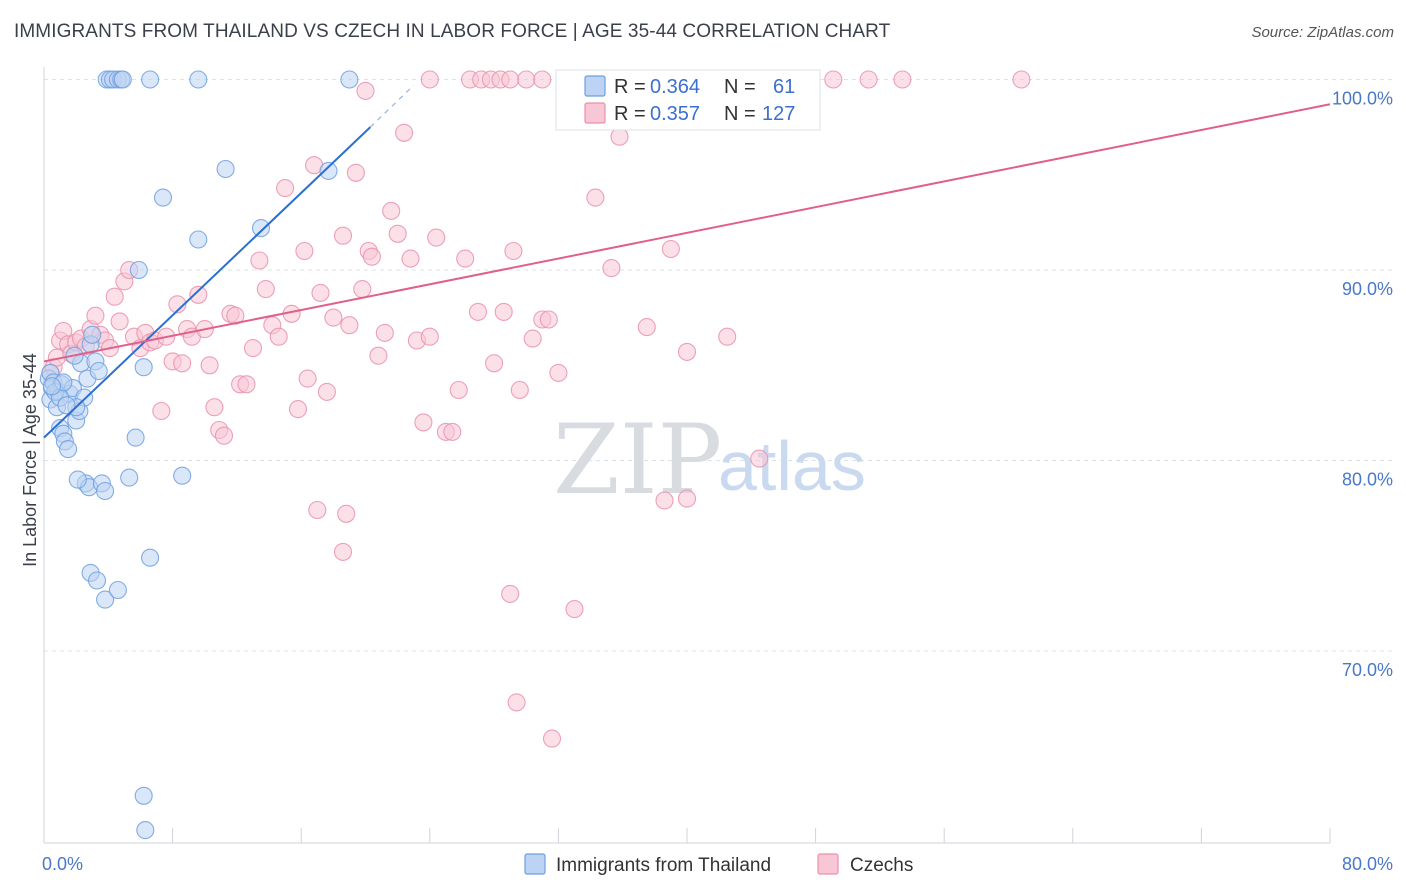 This screenshot has height=892, width=1406. What do you see at coordinates (740, 87) in the screenshot?
I see `legend-n-label-1: N =` at bounding box center [740, 87].